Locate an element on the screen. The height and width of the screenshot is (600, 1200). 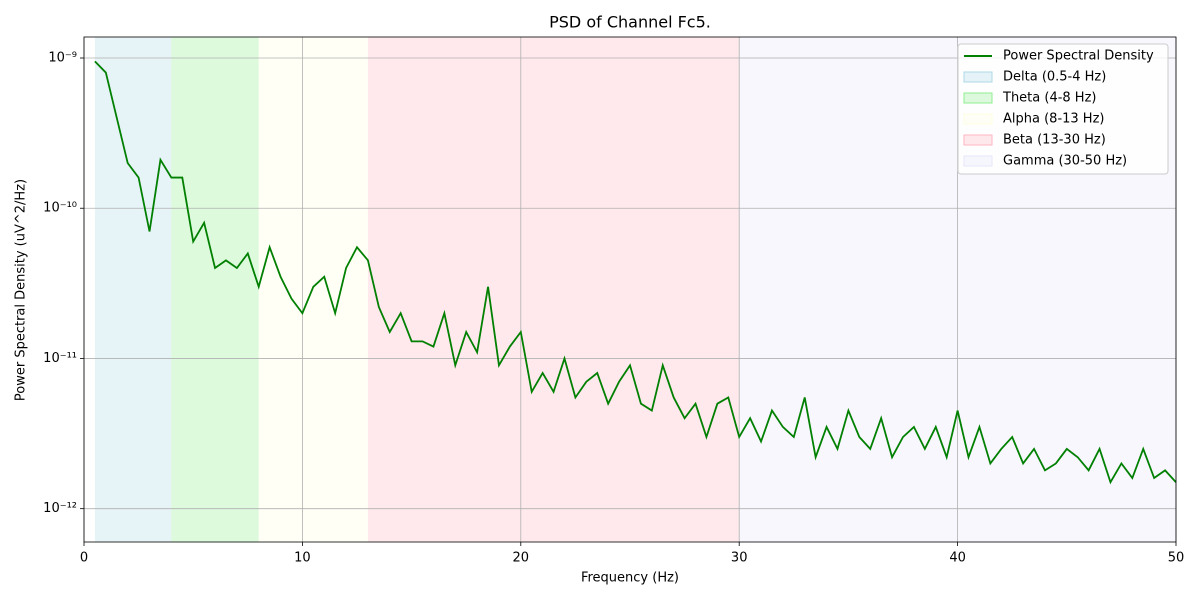
x-tick-label: 0 is located at coordinates (84, 558).